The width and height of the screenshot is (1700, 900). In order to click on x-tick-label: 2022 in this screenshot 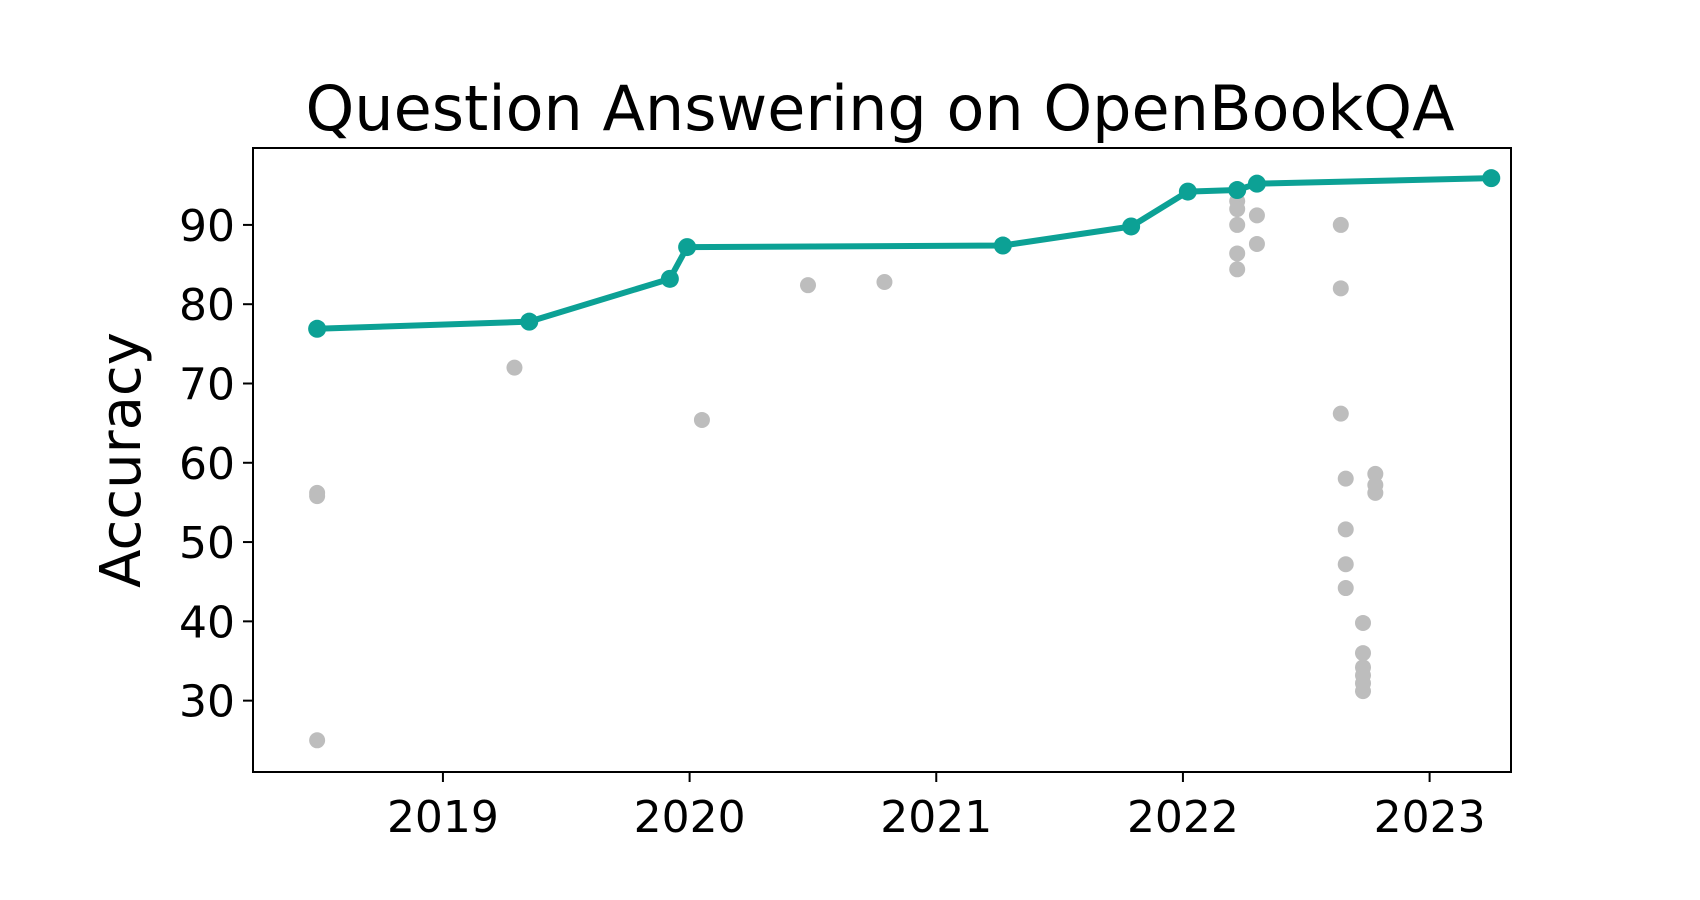, I will do `click(1183, 817)`.